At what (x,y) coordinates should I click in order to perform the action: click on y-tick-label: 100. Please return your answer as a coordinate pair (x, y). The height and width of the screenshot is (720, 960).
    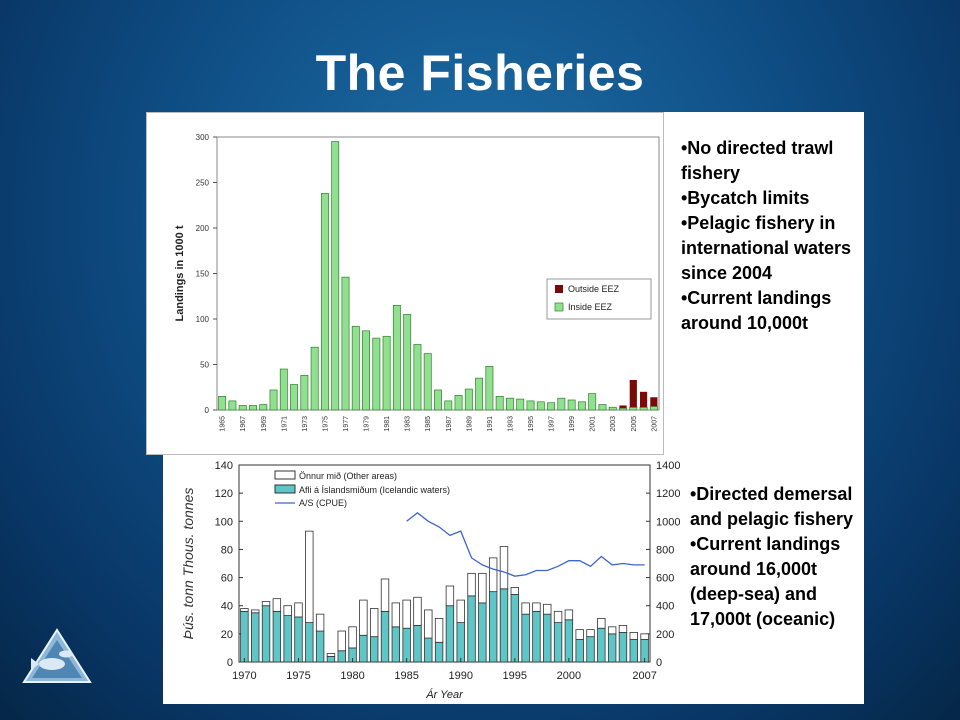
    Looking at the image, I should click on (224, 522).